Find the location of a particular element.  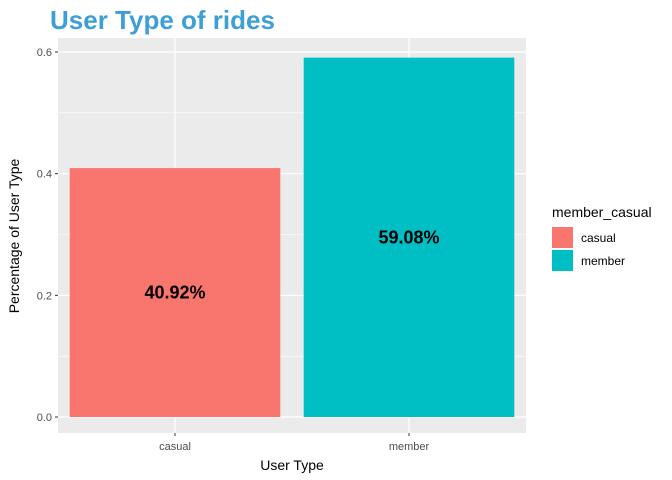

y-tick-label: 0.2 is located at coordinates (44, 296).